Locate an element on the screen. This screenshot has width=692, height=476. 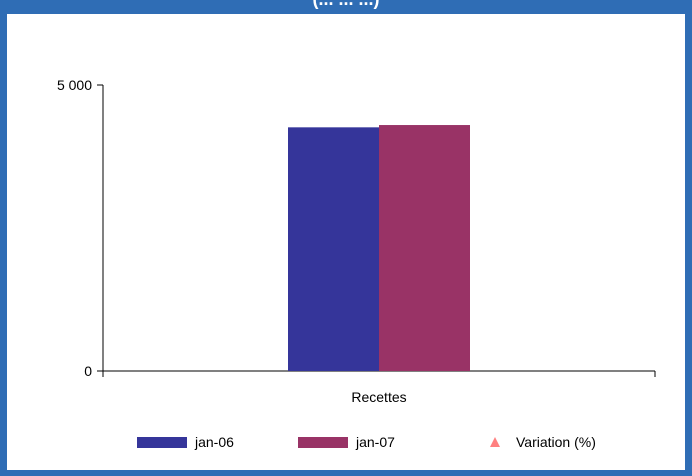
chart-title: (... ... ...) is located at coordinates (346, 5).